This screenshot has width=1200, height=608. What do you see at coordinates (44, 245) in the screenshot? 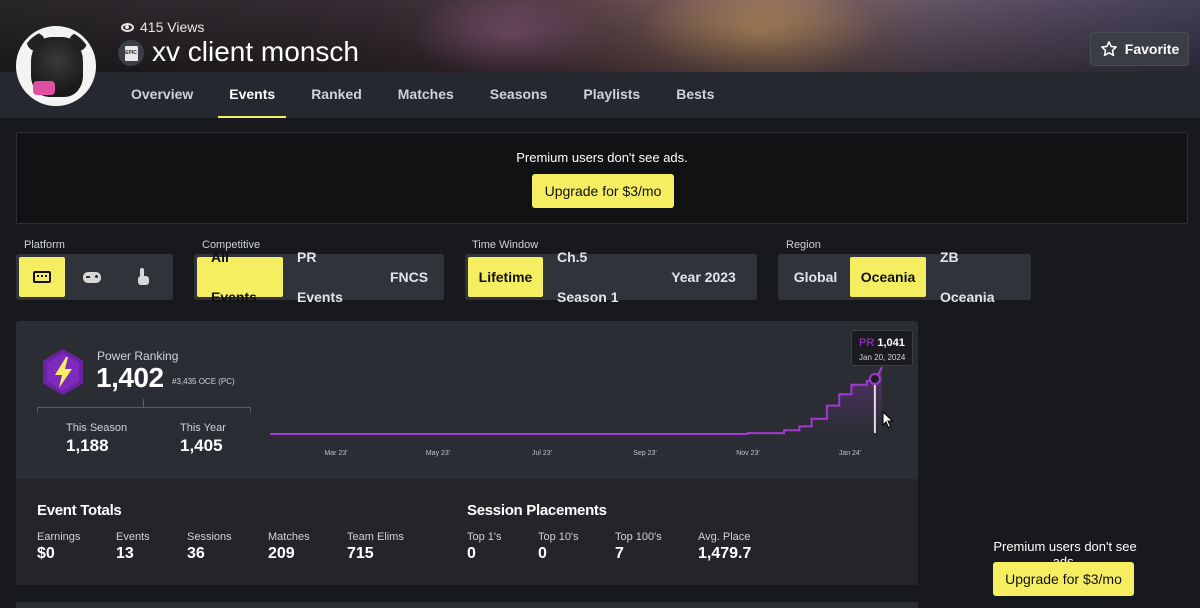
I see `platform-filter-label: Platform` at bounding box center [44, 245].